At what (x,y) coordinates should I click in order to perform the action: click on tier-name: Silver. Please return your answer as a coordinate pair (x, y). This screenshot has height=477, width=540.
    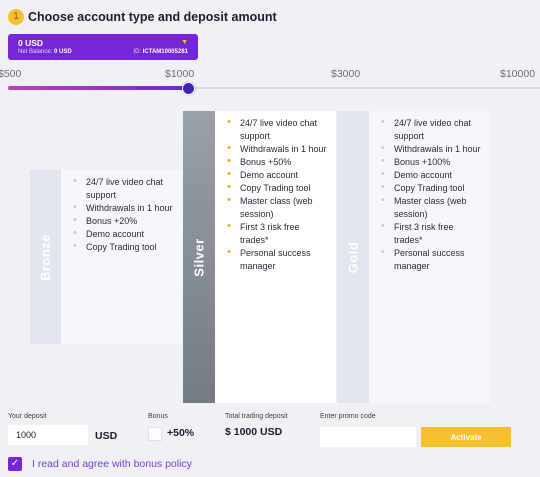
    Looking at the image, I should click on (199, 257).